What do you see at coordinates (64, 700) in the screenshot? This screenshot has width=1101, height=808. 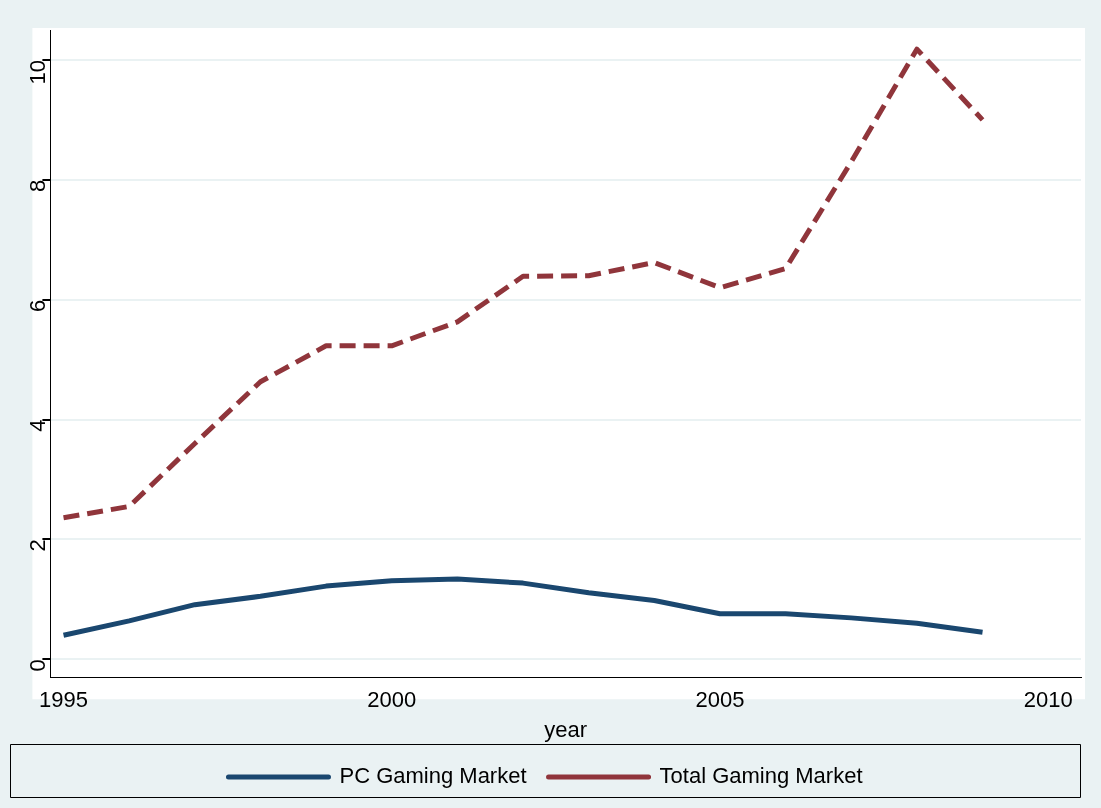 I see `x-tick-label: 1995` at bounding box center [64, 700].